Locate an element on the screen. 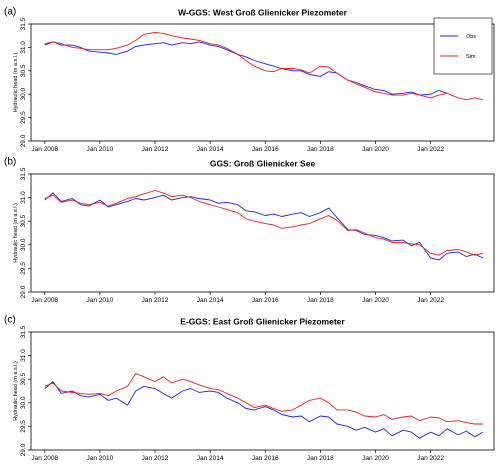 The height and width of the screenshot is (467, 500). panel-label: (c) is located at coordinates (10, 320).